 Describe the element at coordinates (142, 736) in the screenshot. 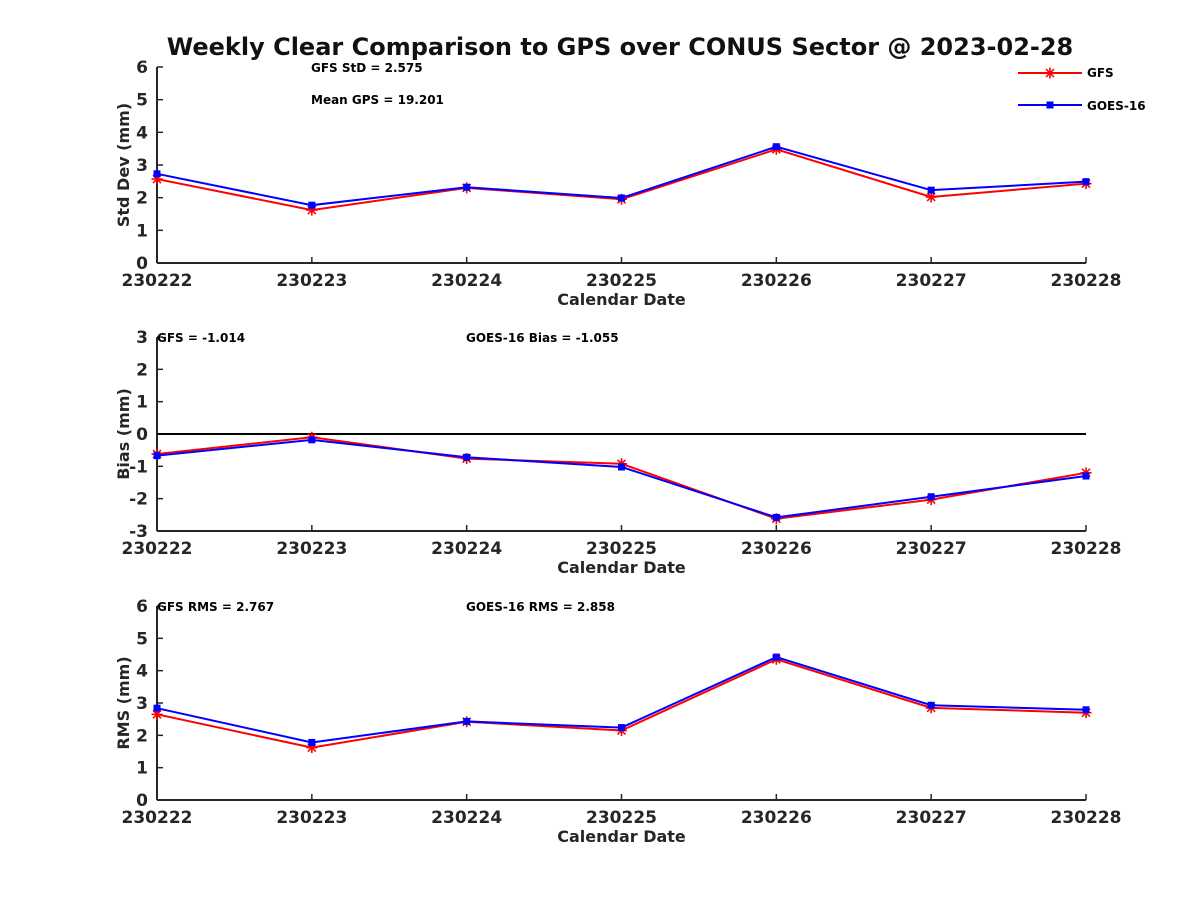

I see `rms-y-tick-label: 2` at that location.